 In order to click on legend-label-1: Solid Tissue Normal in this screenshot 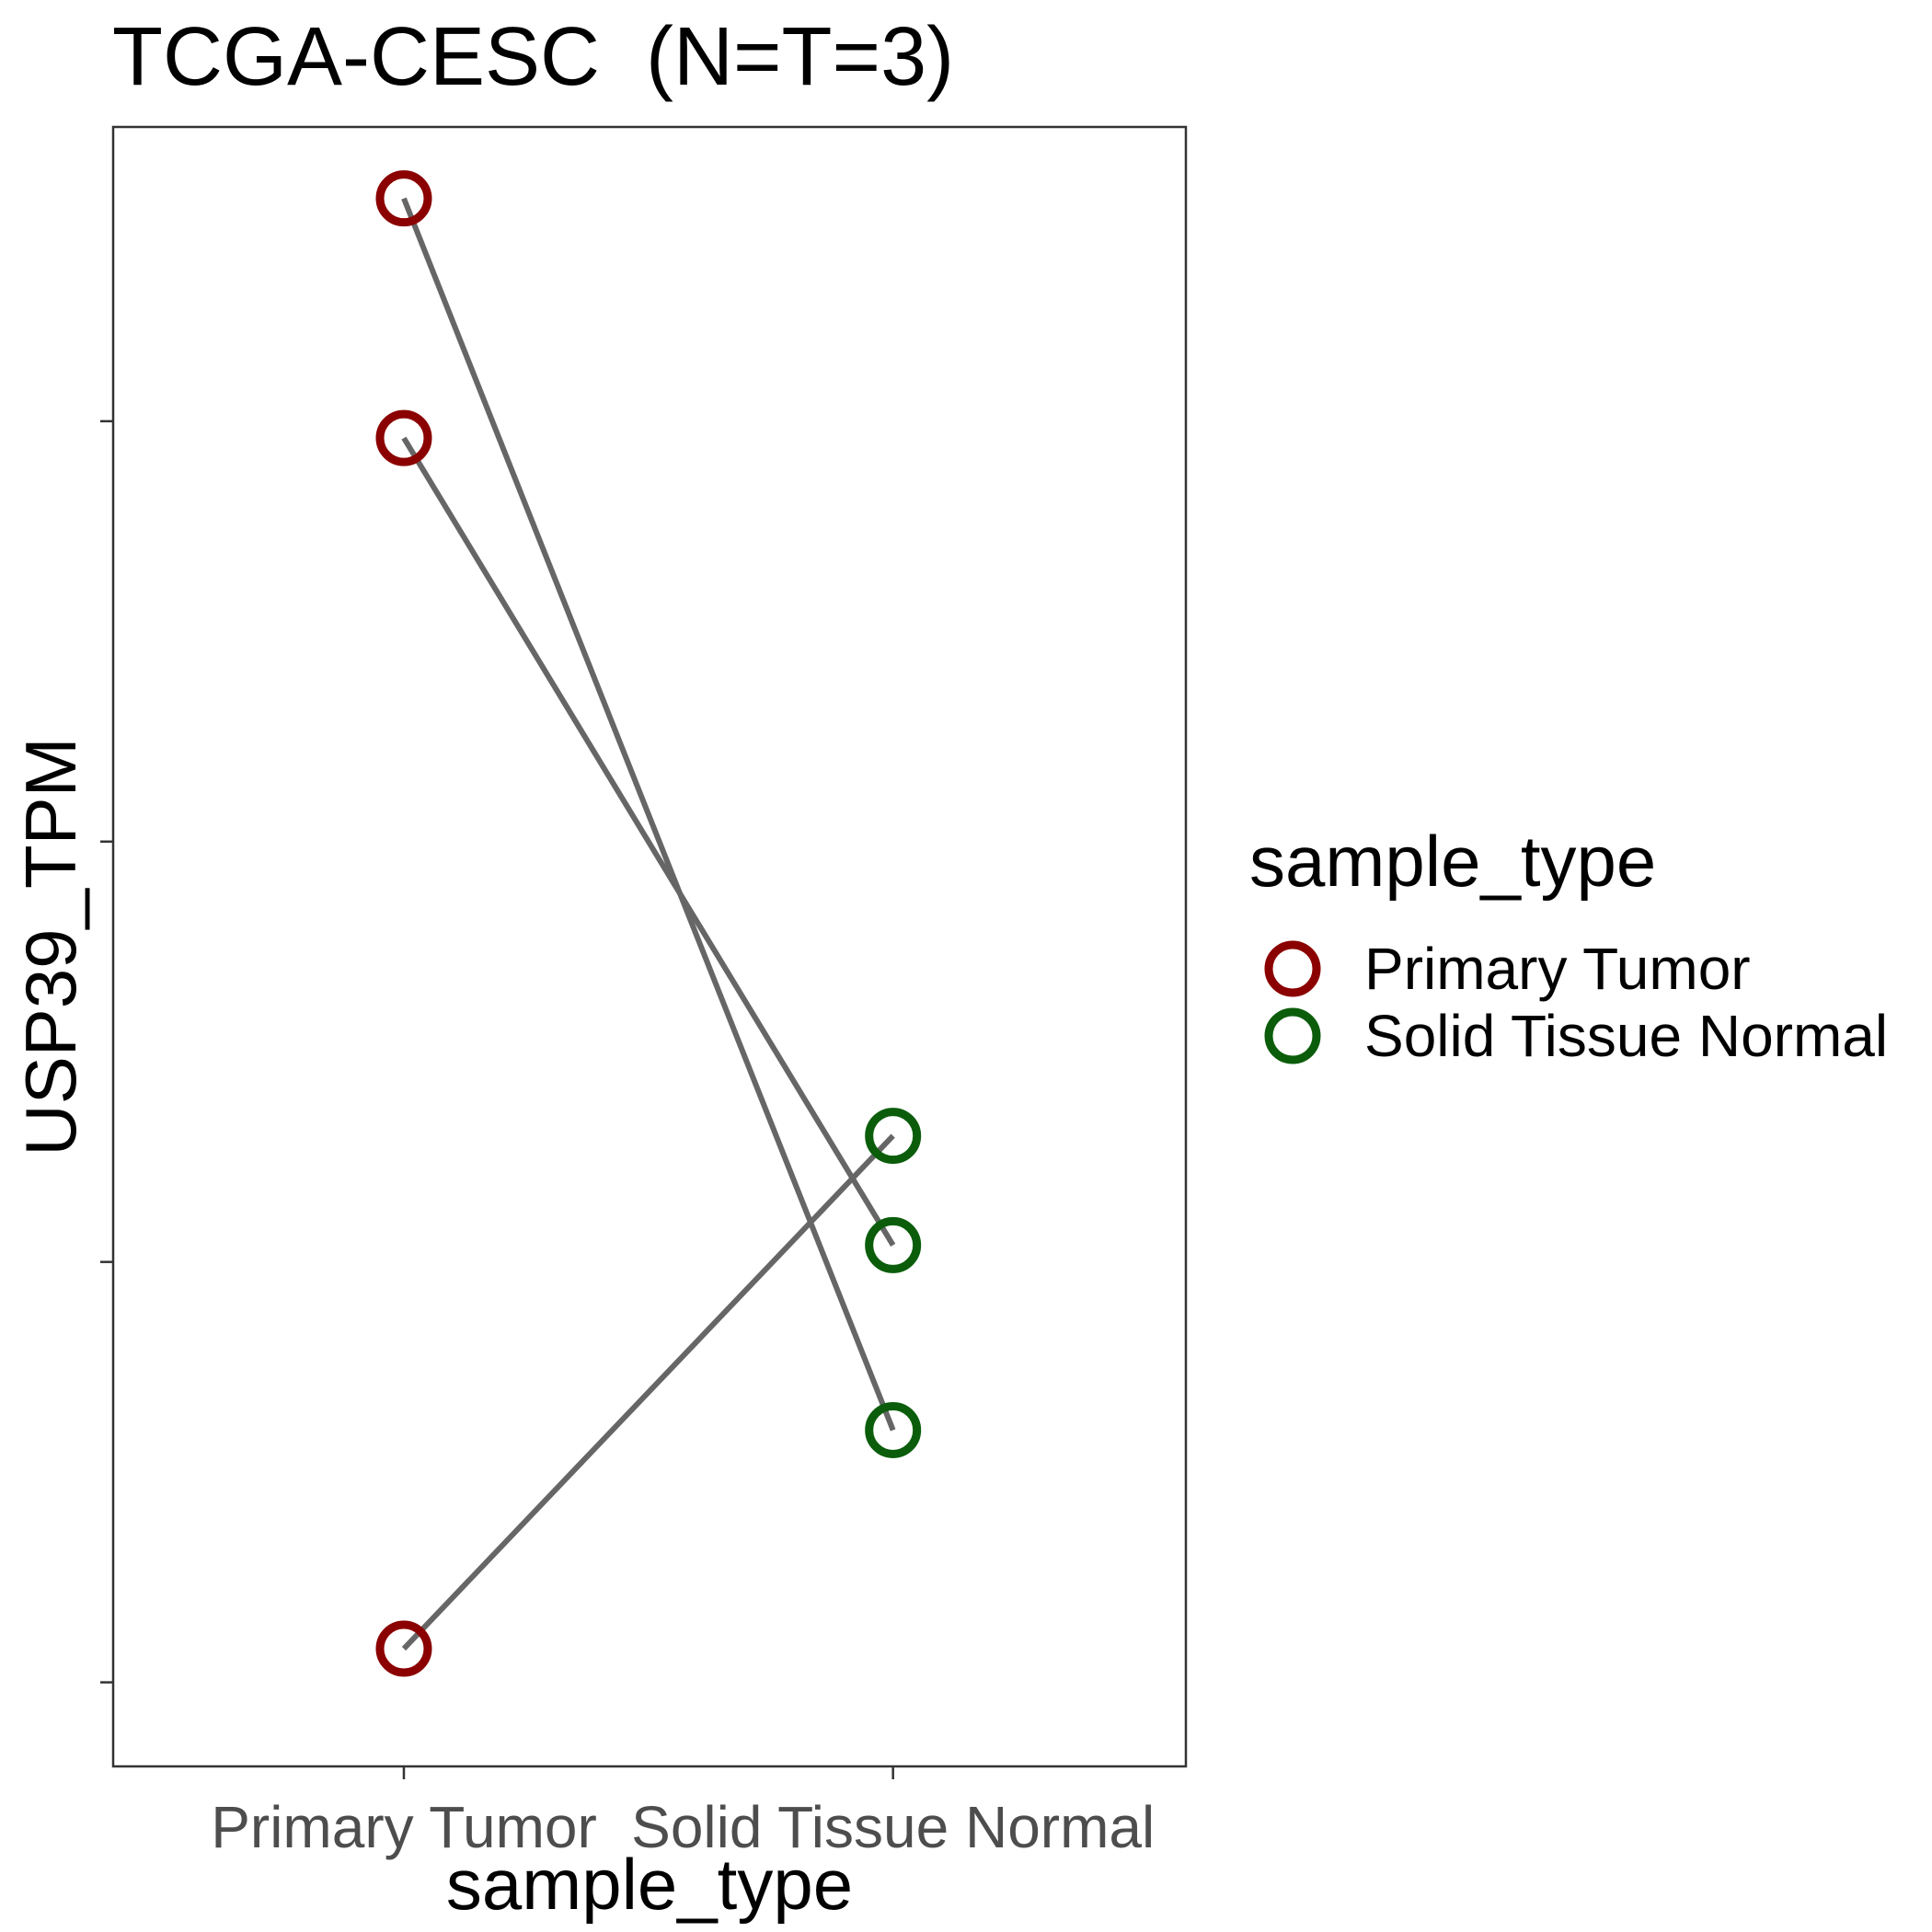, I will do `click(1626, 1036)`.